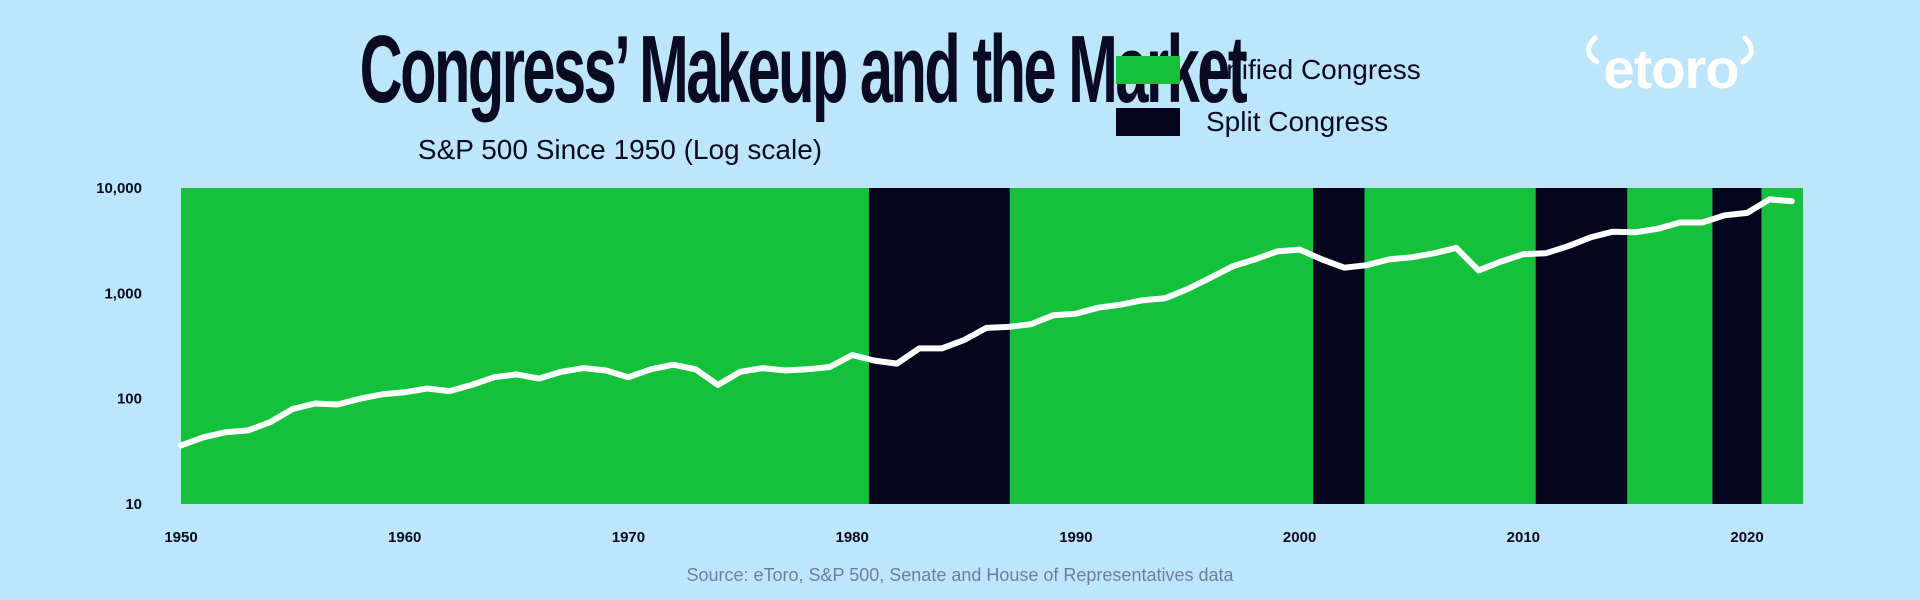  What do you see at coordinates (123, 293) in the screenshot?
I see `y-tick-label: 1,000` at bounding box center [123, 293].